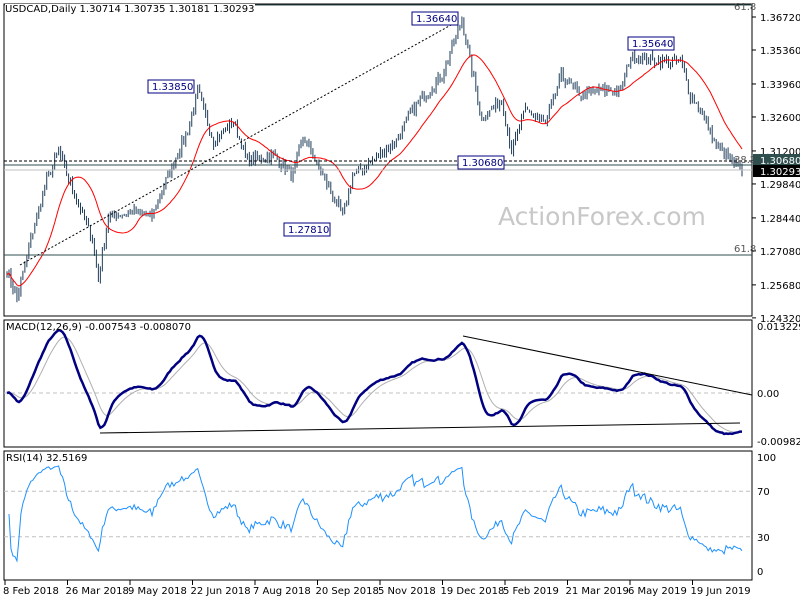 Image resolution: width=800 pixels, height=600 pixels. What do you see at coordinates (780, 252) in the screenshot?
I see `y-tick-label: 1.27080` at bounding box center [780, 252].